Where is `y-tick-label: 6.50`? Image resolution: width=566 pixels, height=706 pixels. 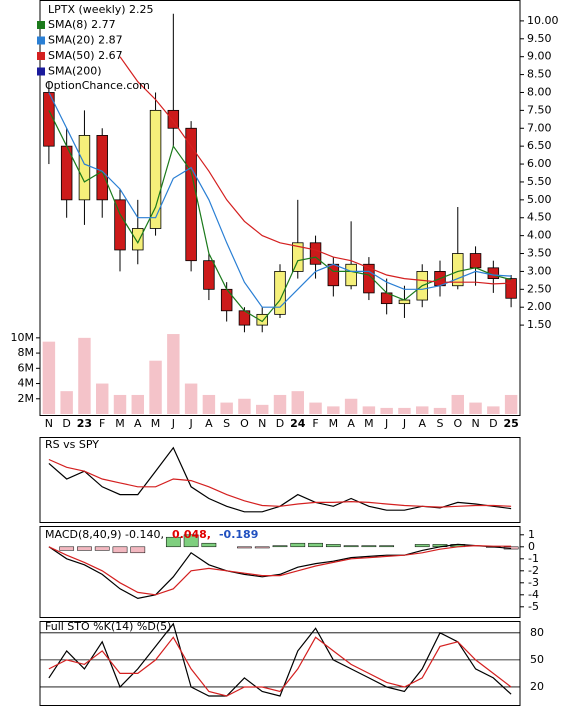 y-tick-label: 6.50 is located at coordinates (539, 145).